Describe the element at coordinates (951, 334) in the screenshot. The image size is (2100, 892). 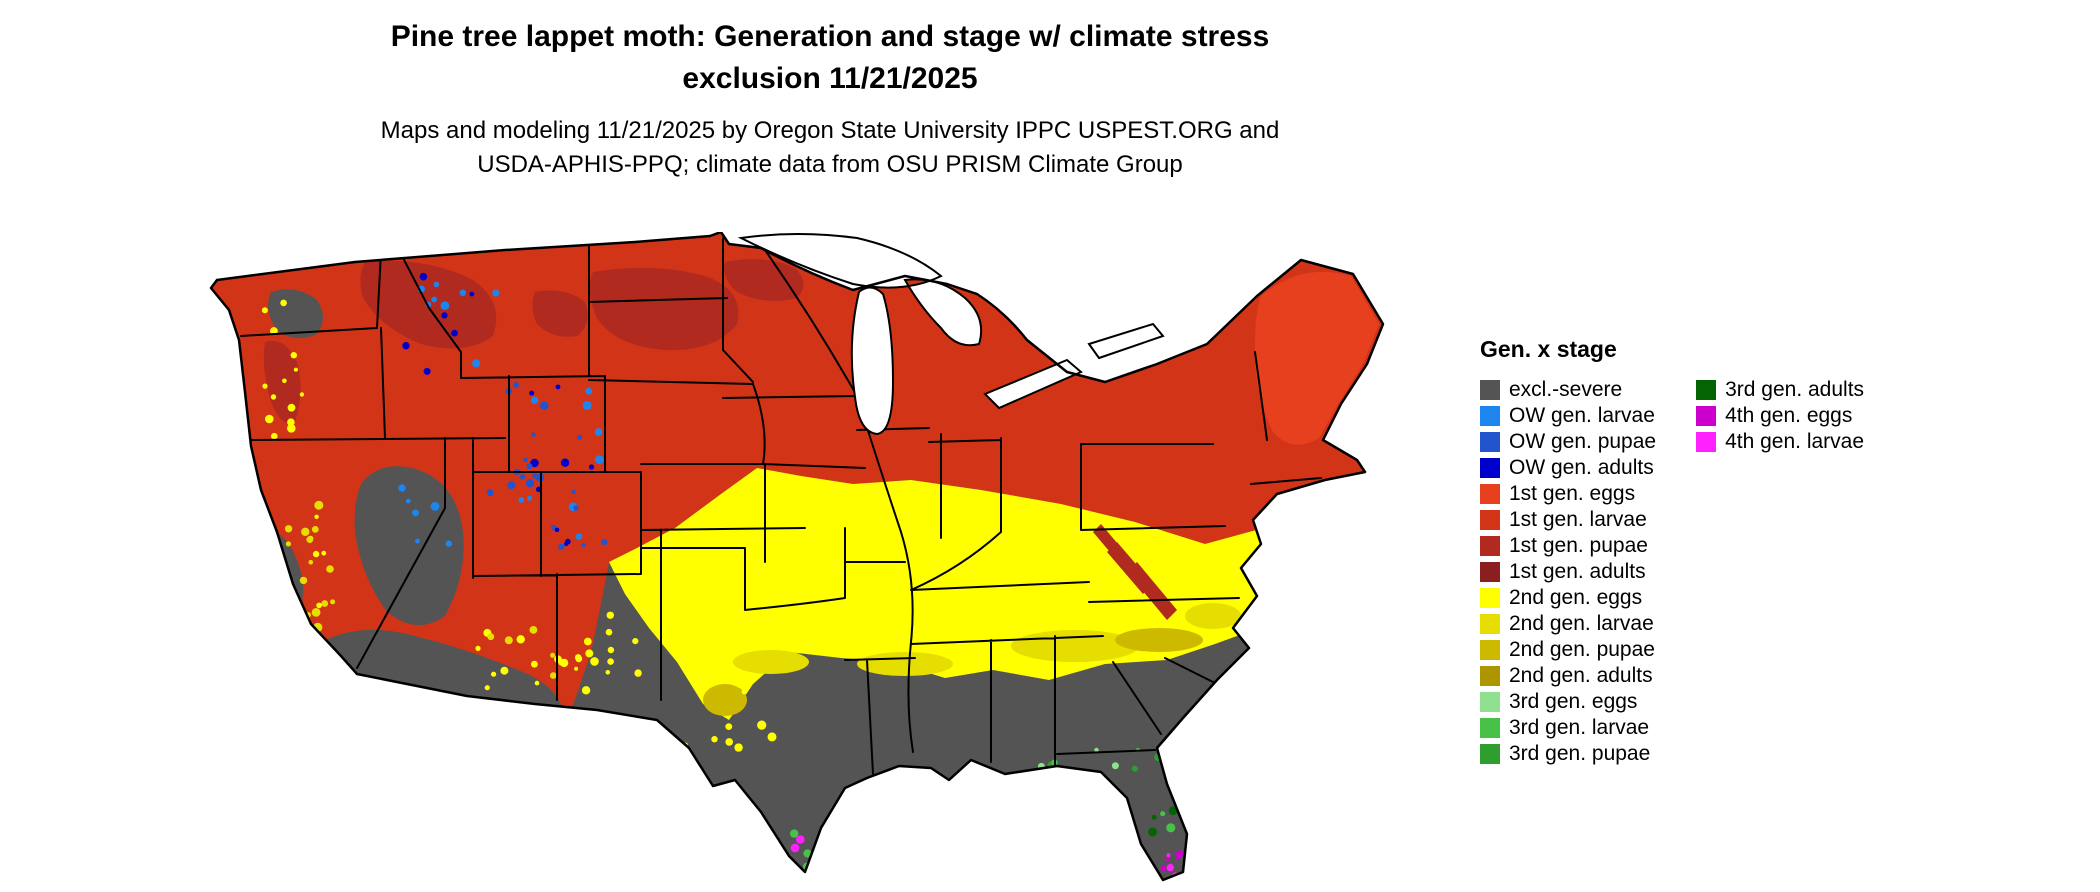
I see `great-lakes` at that location.